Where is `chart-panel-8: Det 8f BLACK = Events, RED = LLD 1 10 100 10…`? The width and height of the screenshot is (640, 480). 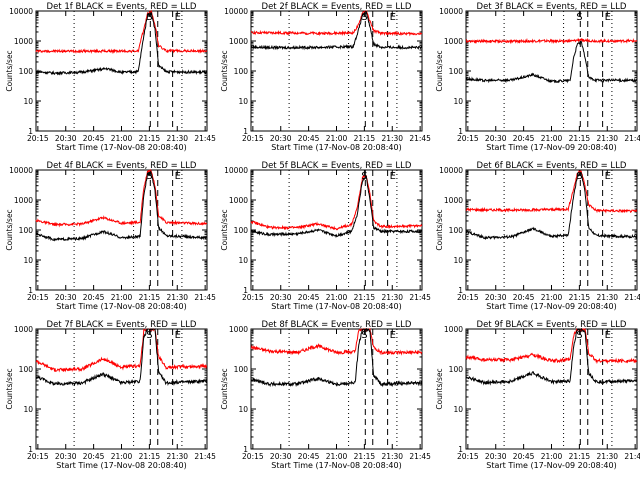 chart-panel-8: Det 8f BLACK = Events, RED = LLD 1 10 100 10… is located at coordinates (325, 395).